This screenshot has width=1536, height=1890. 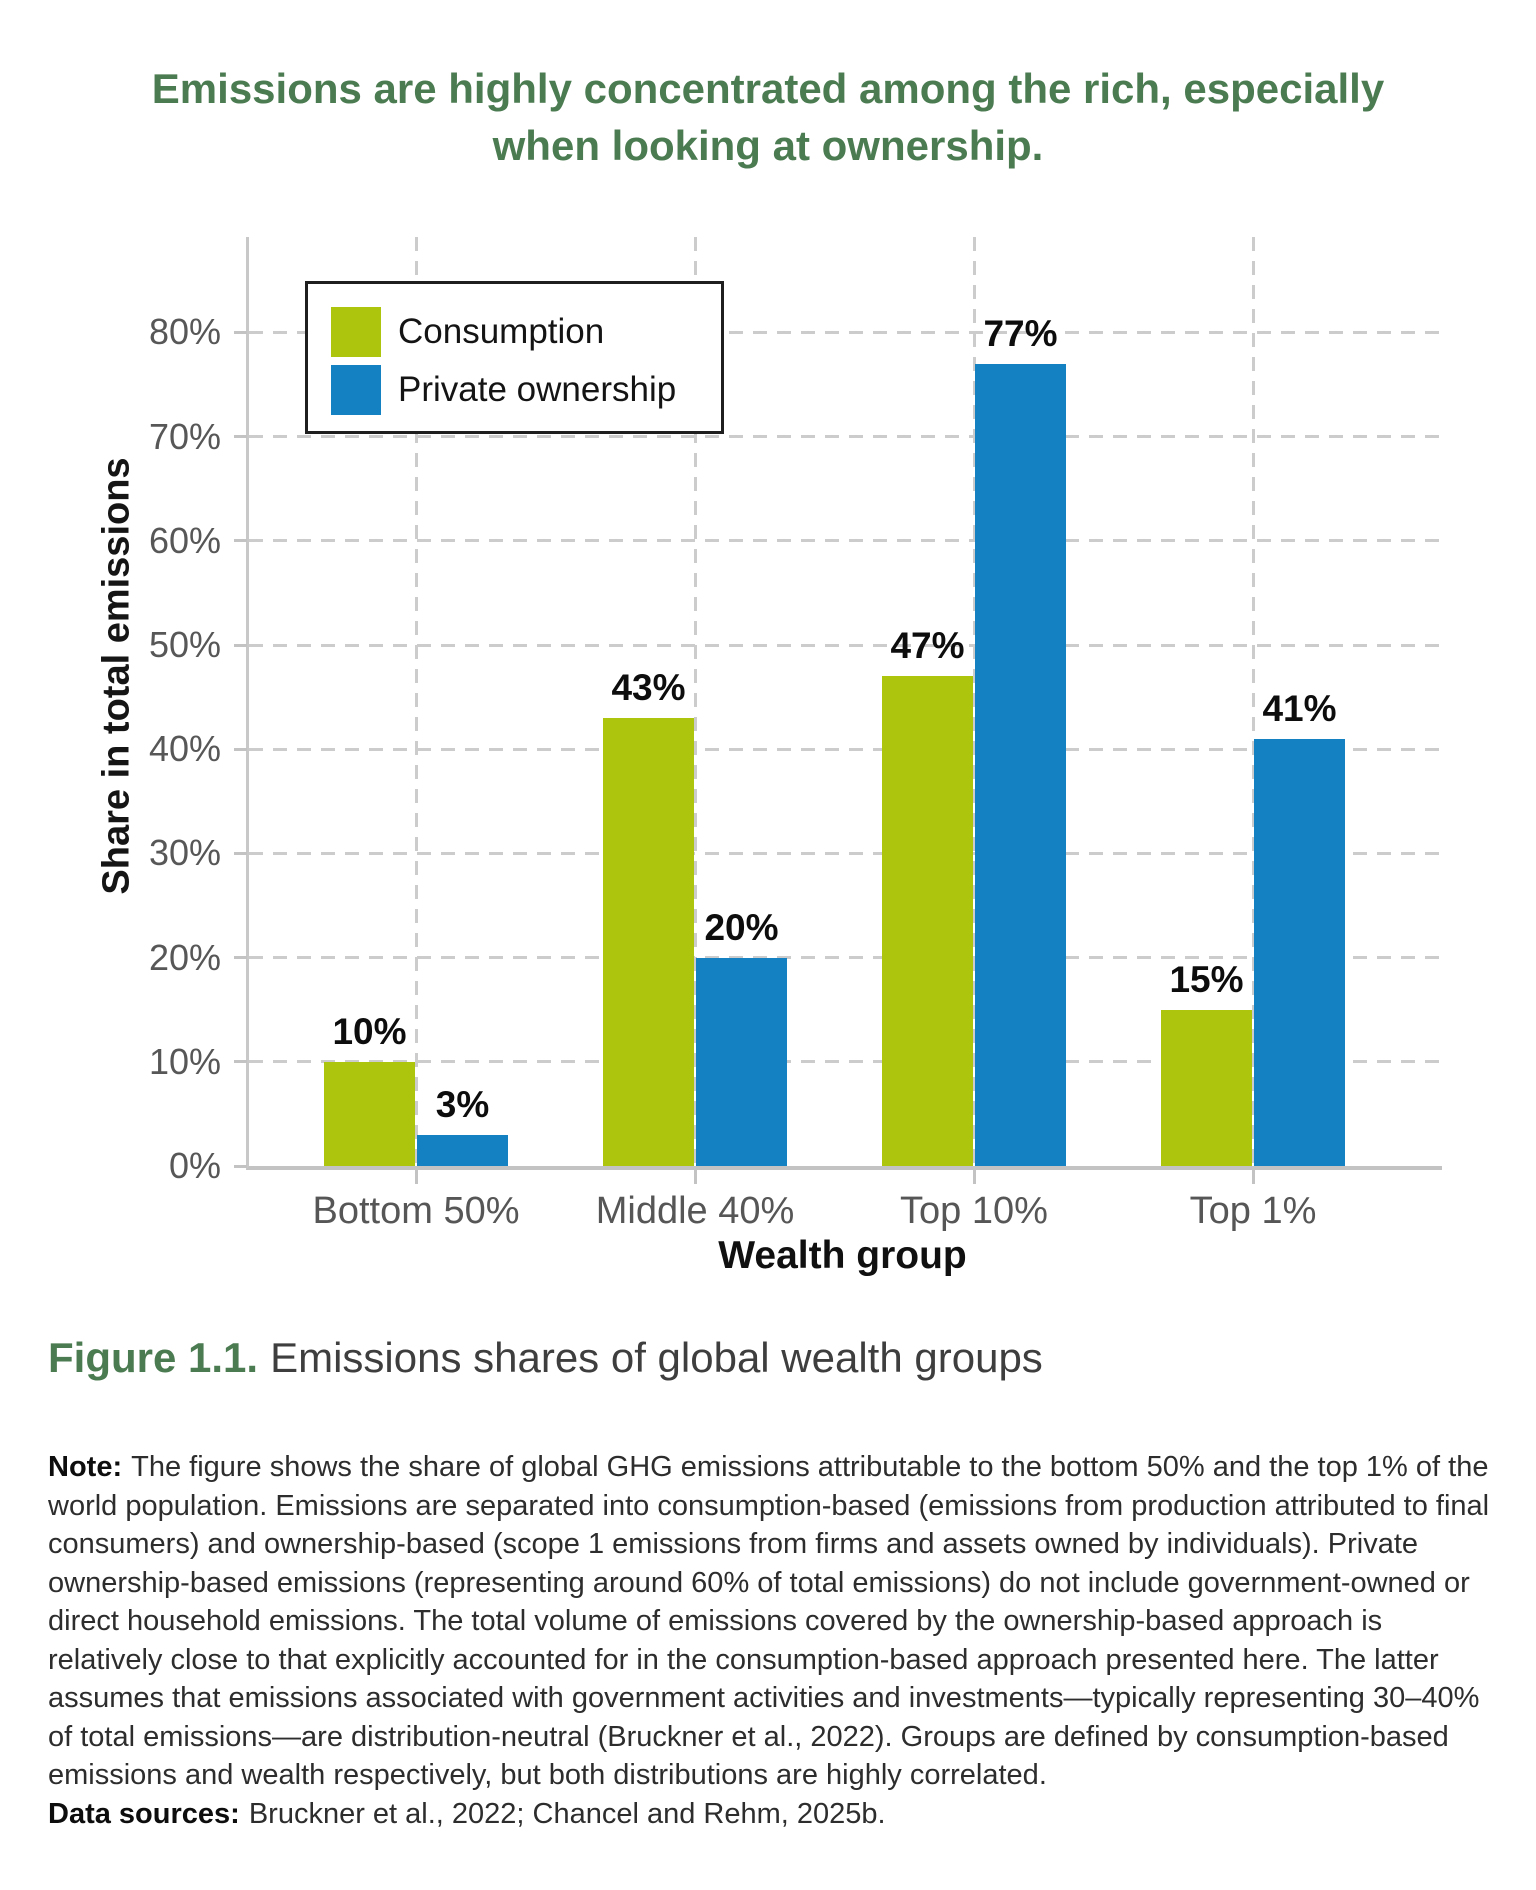 I want to click on legend-swatch-consumption, so click(x=356, y=331).